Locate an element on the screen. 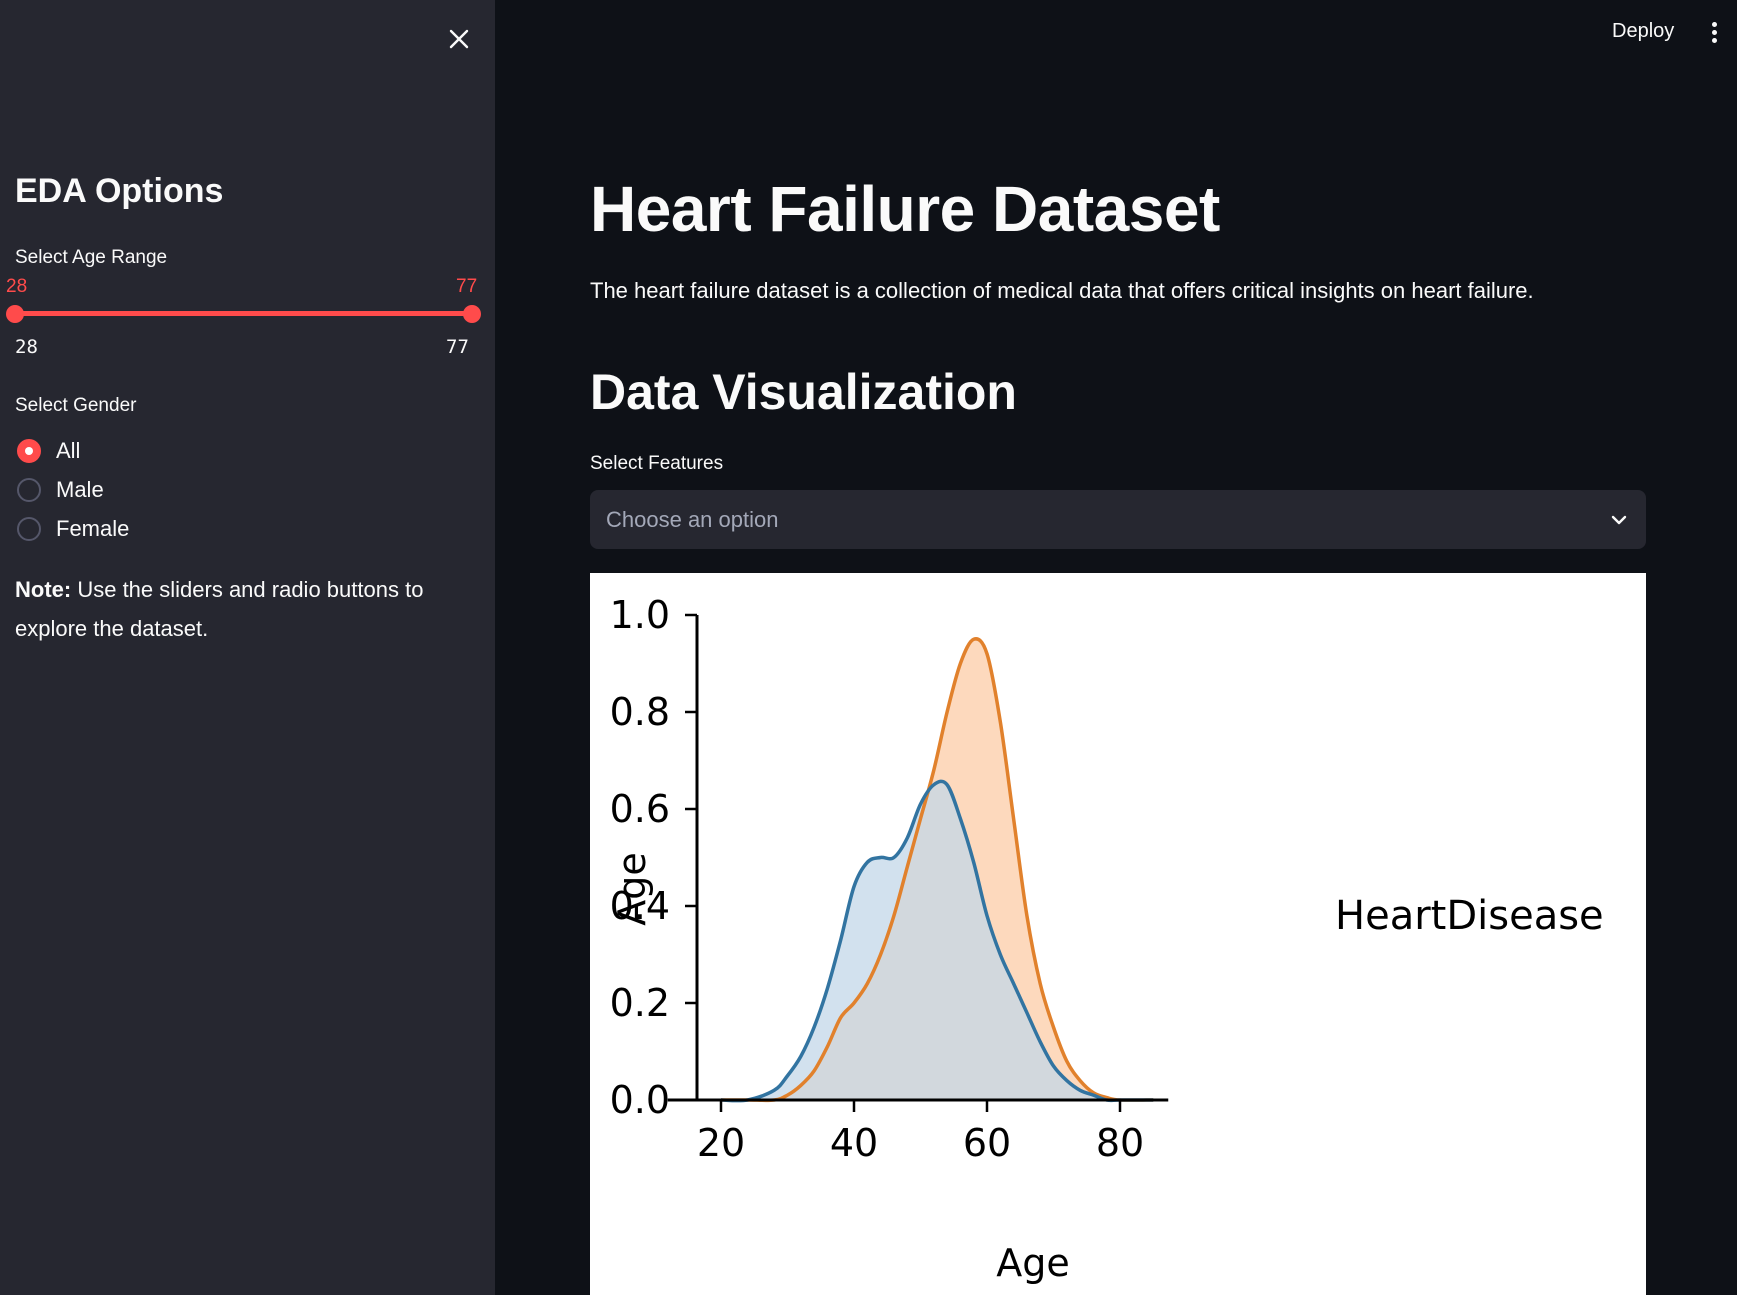  age-range-low-thumb is located at coordinates (15, 314).